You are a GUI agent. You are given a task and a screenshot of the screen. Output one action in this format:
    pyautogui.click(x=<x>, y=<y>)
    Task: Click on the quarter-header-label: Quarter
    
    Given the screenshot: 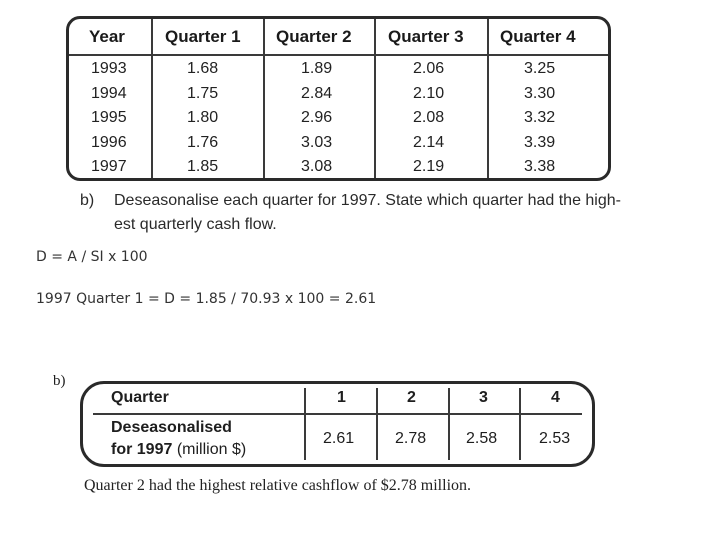 What is the action you would take?
    pyautogui.click(x=140, y=397)
    